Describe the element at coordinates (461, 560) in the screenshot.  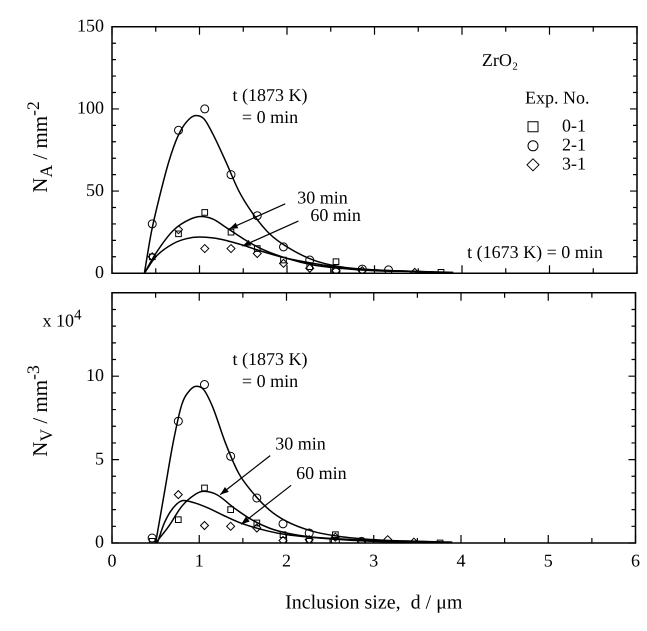
I see `x-tick-label: 4` at that location.